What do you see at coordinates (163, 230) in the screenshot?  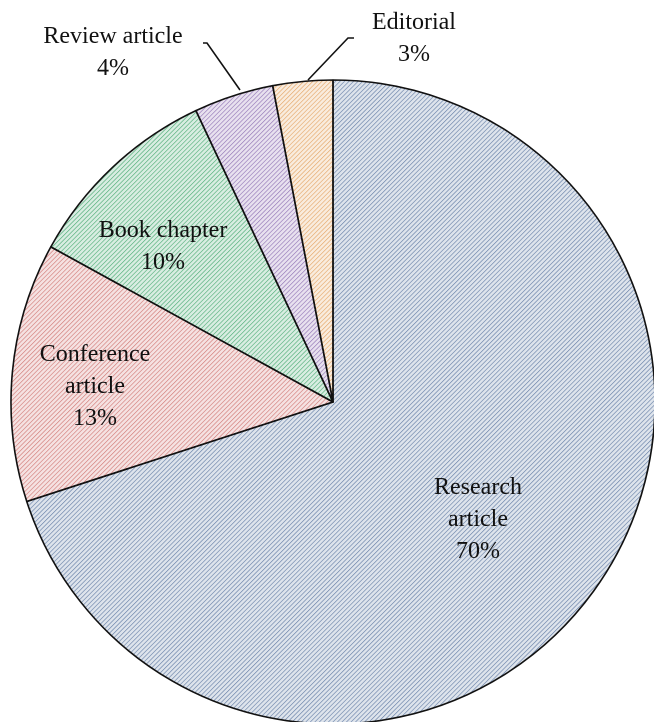 I see `category-label: Book chapter` at bounding box center [163, 230].